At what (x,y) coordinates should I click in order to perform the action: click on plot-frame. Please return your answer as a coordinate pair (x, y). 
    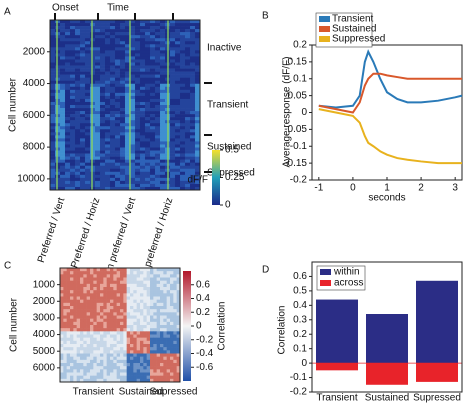
    Looking at the image, I should click on (387, 327).